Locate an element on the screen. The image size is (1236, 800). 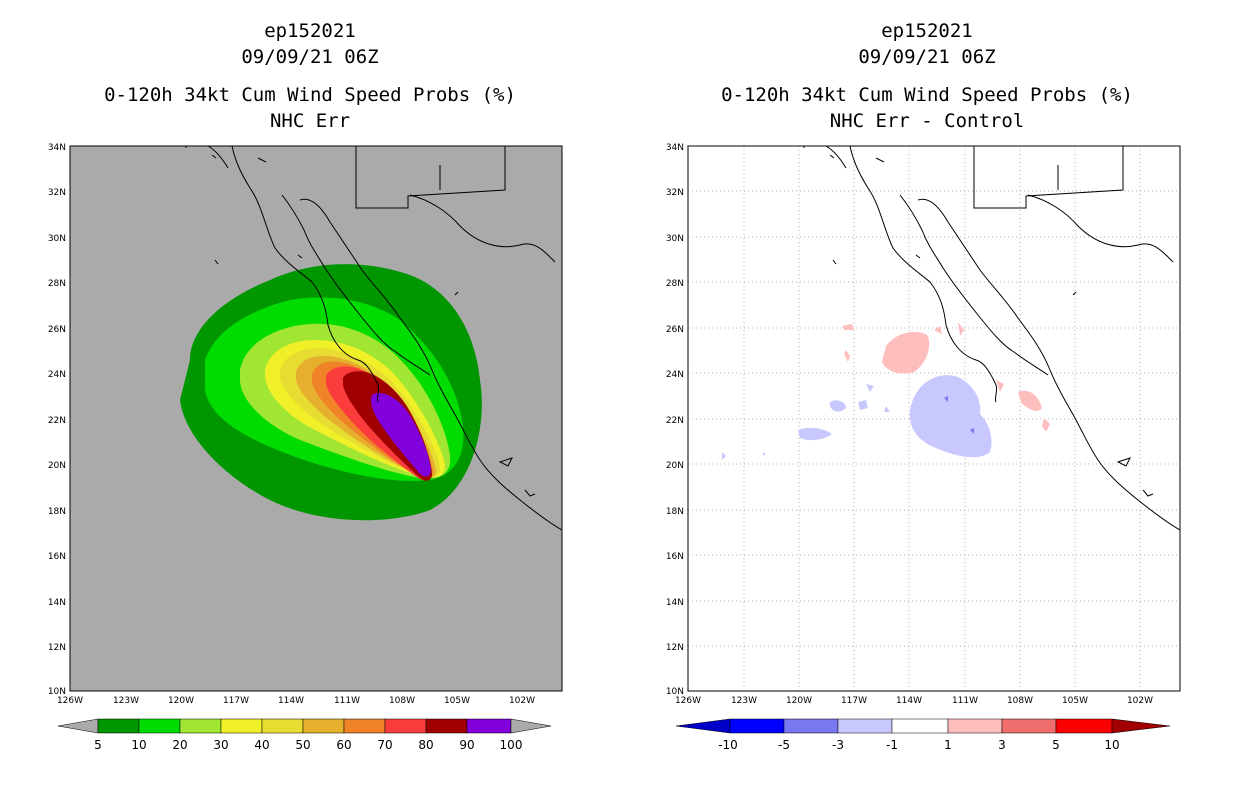
left-colorbar-label: 100 is located at coordinates (511, 745).